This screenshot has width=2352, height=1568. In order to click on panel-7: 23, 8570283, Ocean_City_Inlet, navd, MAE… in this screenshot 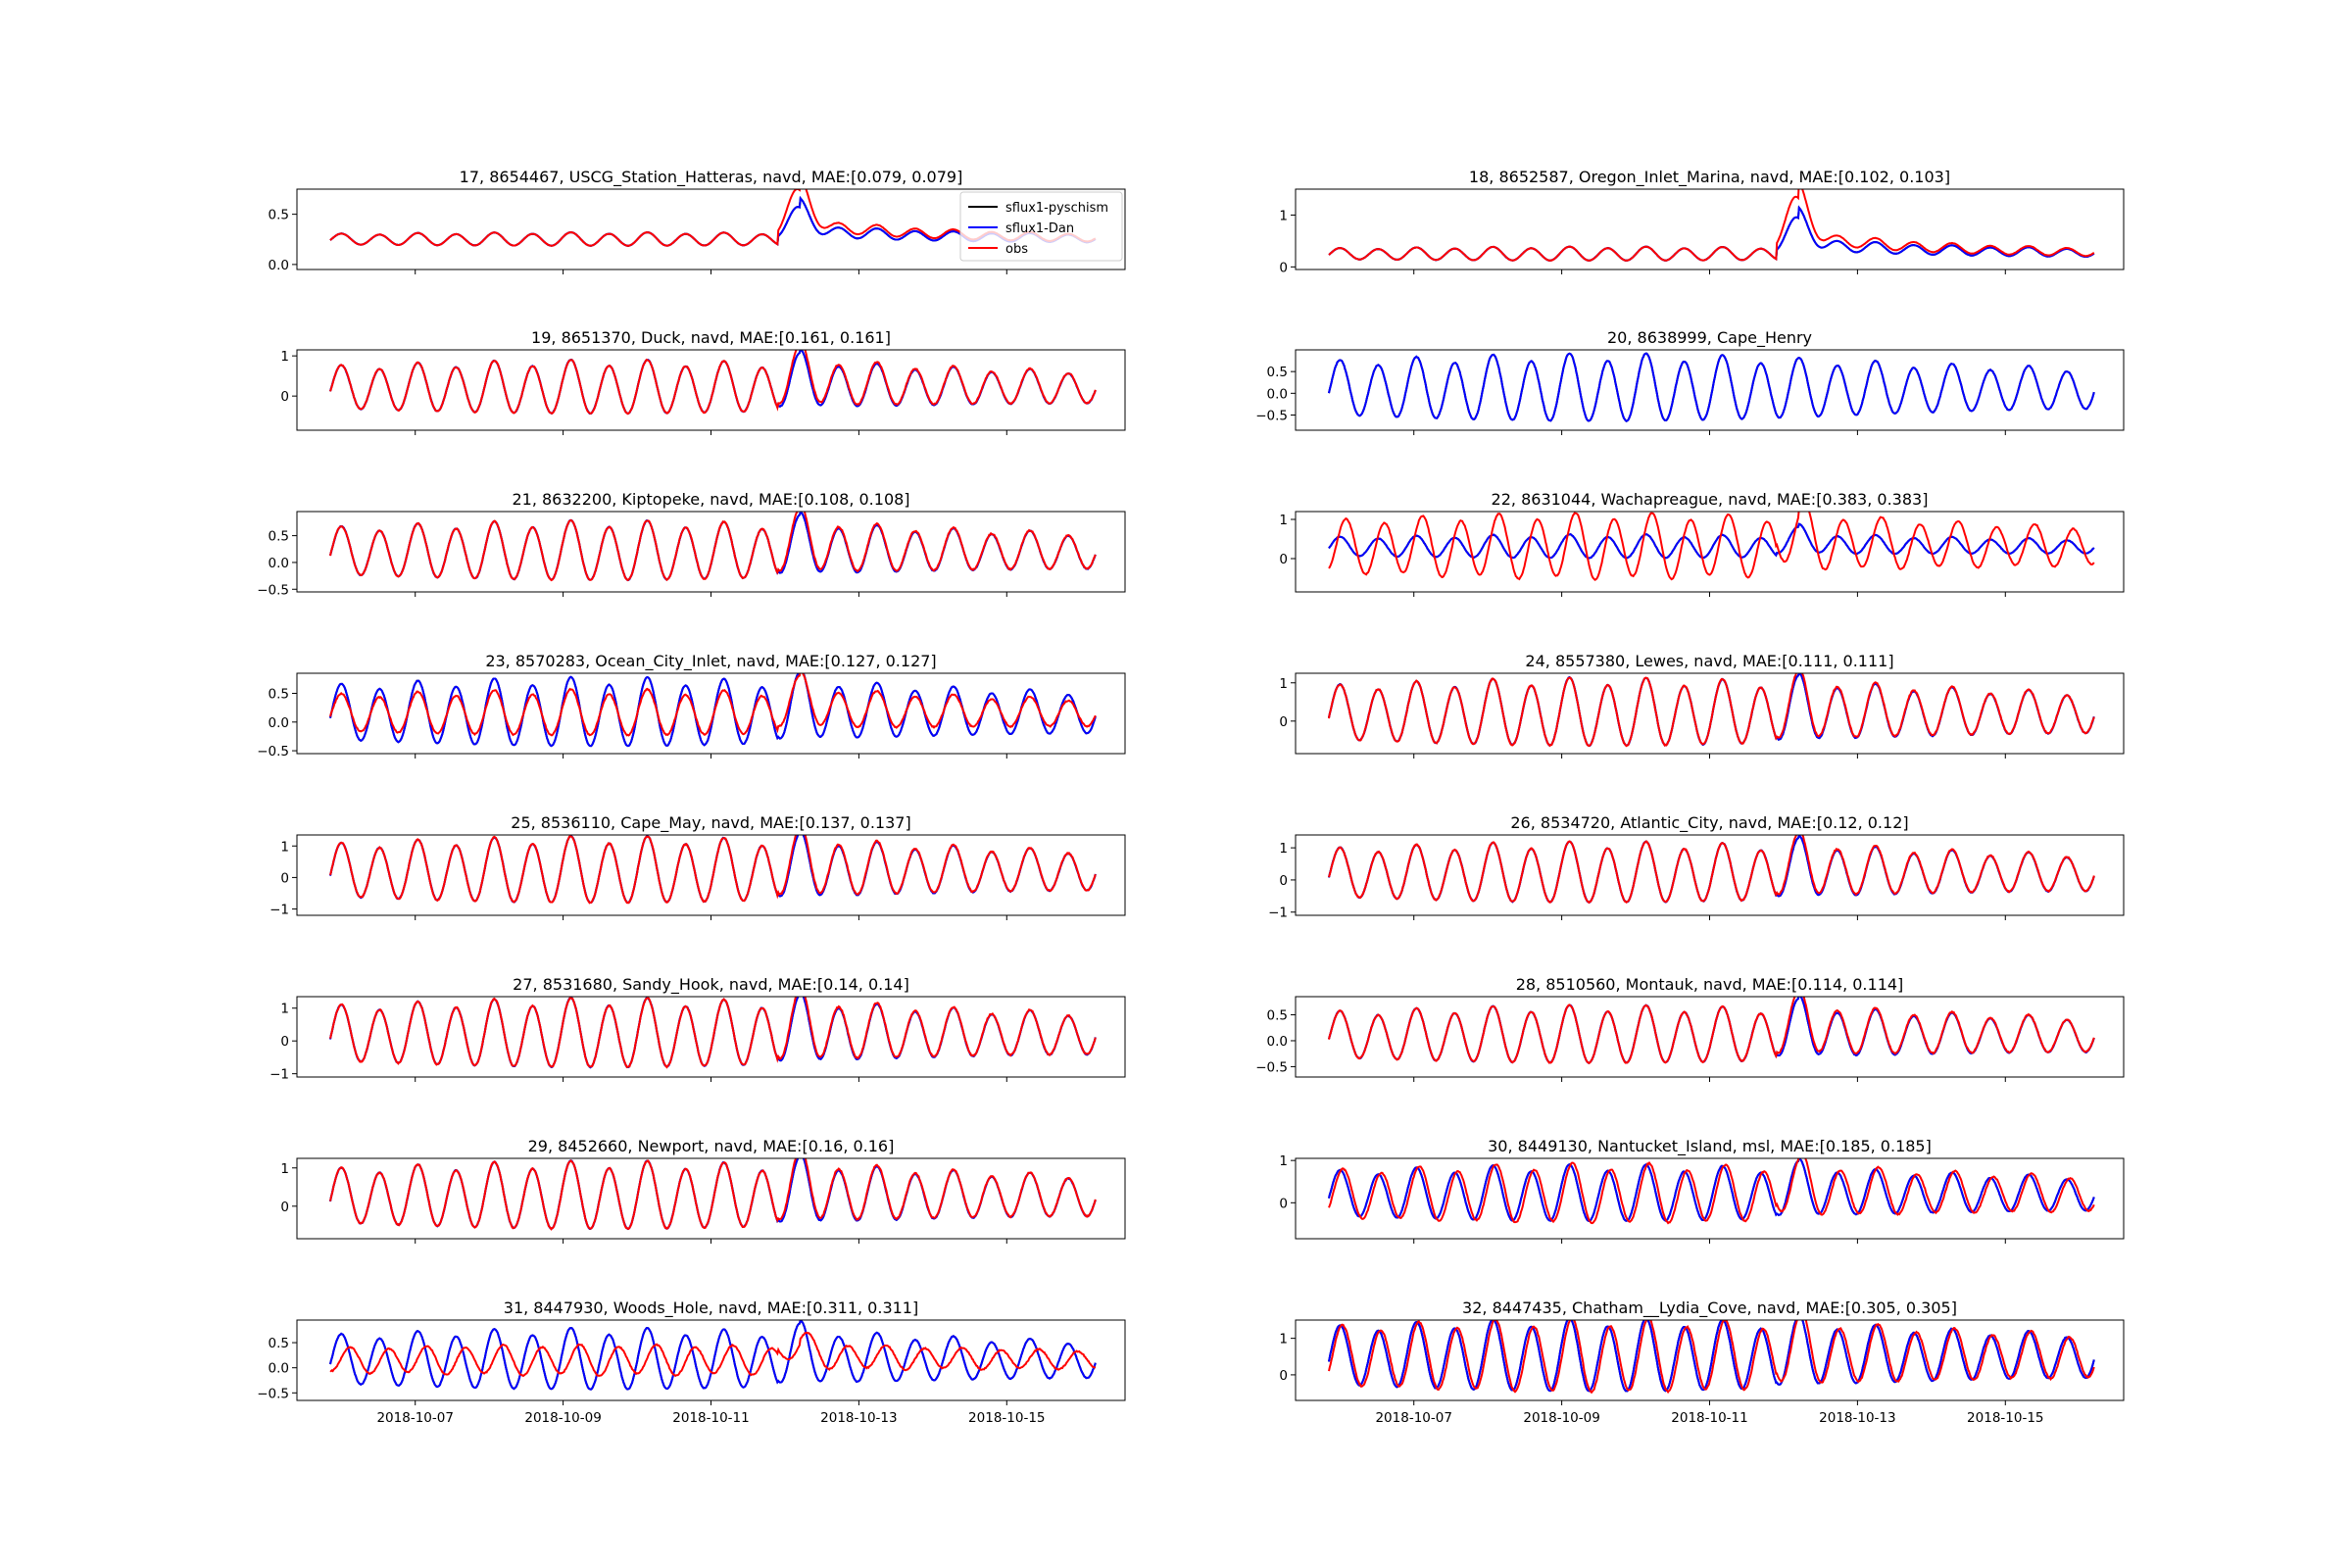, I will do `click(691, 706)`.